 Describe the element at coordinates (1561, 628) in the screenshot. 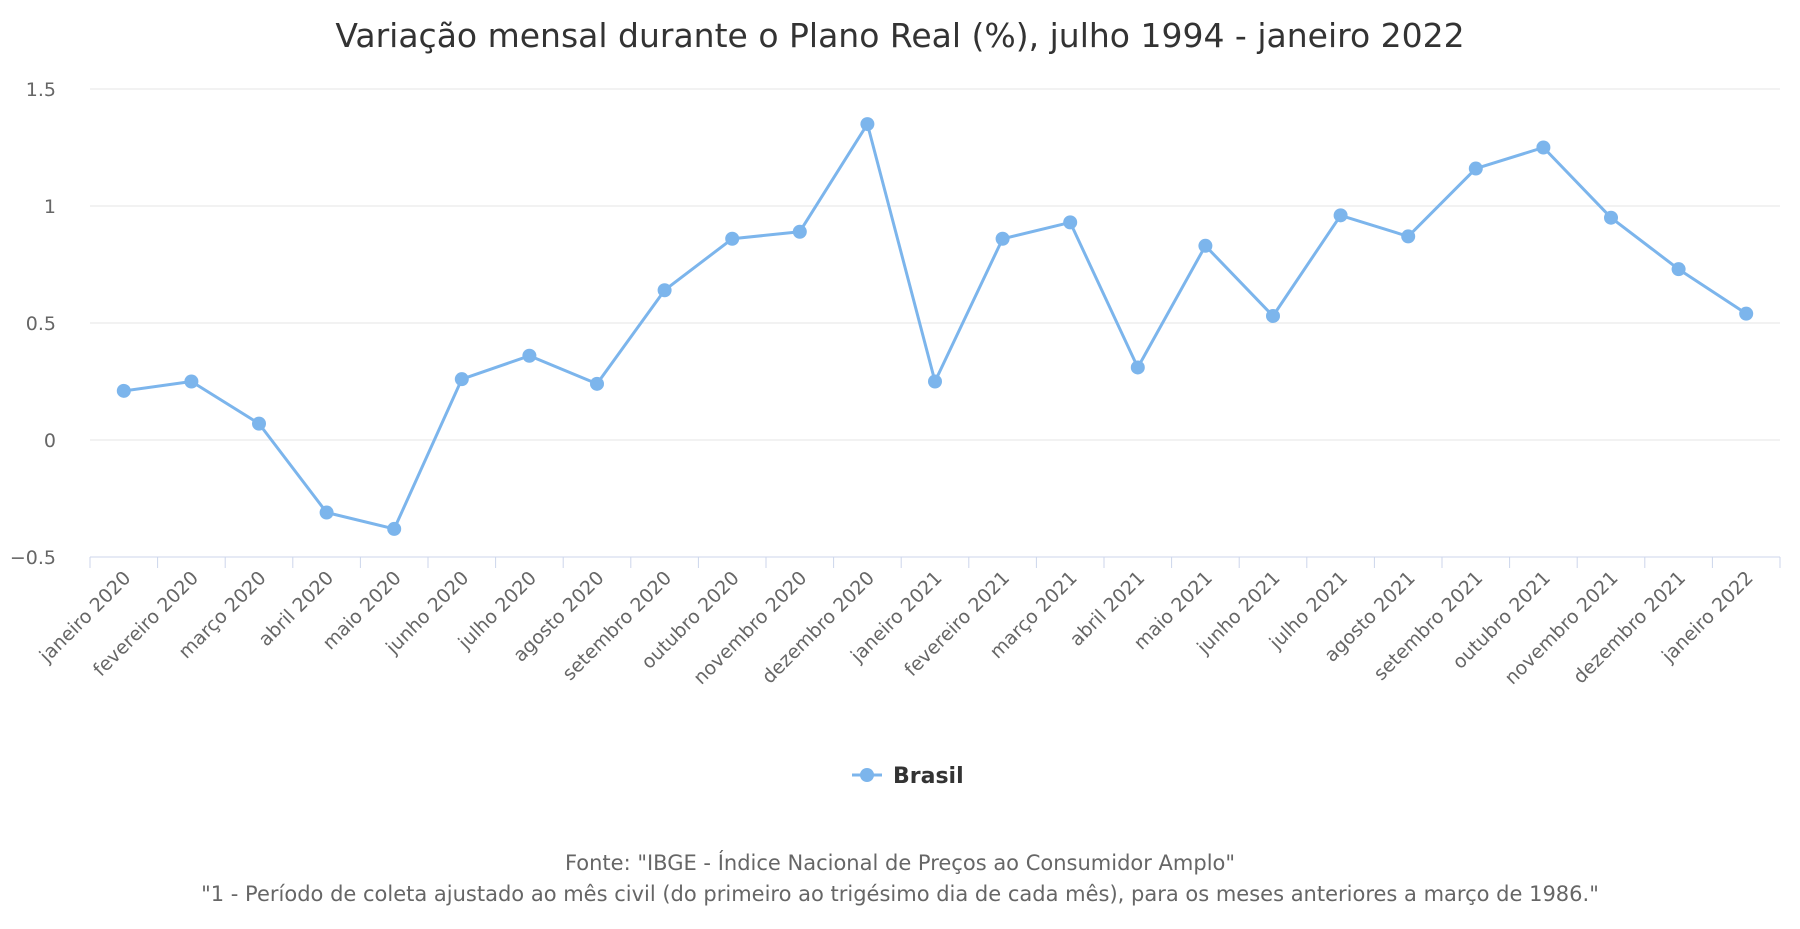

I see `x-tick-label: novembro 2021` at that location.